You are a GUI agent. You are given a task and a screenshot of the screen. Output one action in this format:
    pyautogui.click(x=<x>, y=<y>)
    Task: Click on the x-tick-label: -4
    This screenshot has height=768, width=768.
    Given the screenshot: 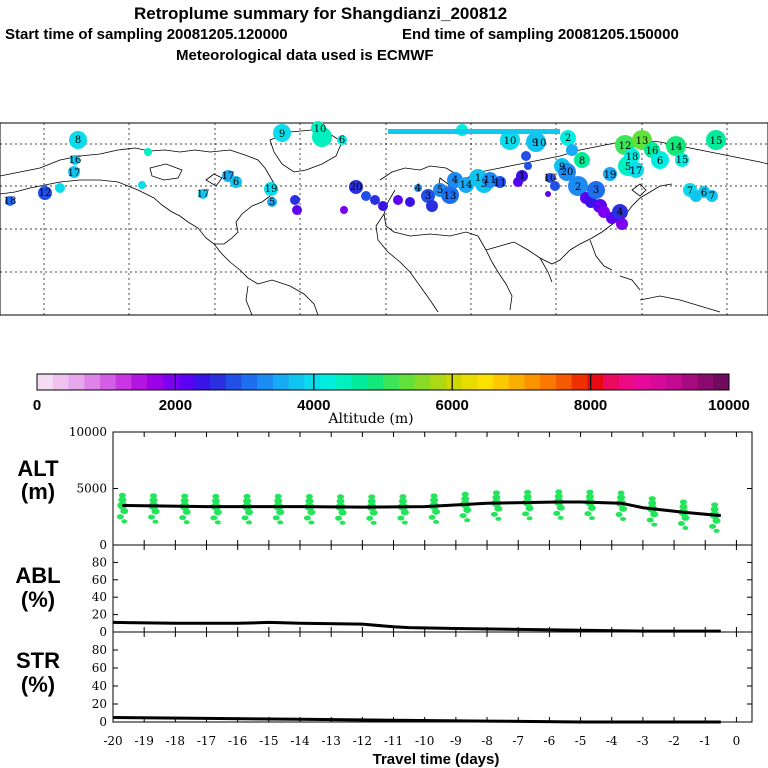 What is the action you would take?
    pyautogui.click(x=612, y=741)
    